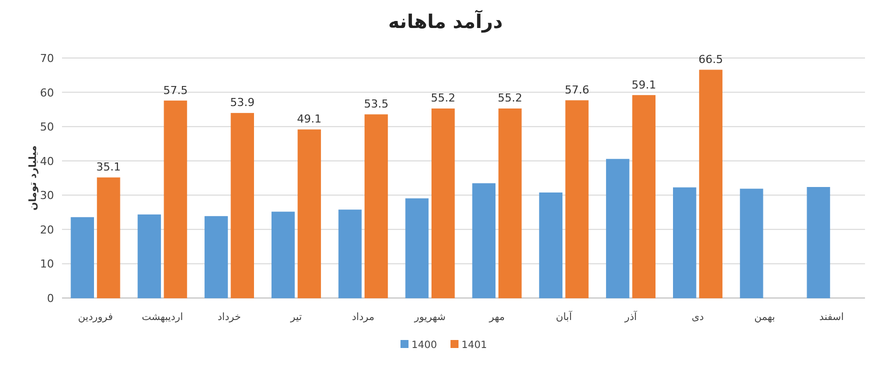 This screenshot has height=365, width=891. Describe the element at coordinates (50, 298) in the screenshot. I see `y-tick-label: 0` at that location.